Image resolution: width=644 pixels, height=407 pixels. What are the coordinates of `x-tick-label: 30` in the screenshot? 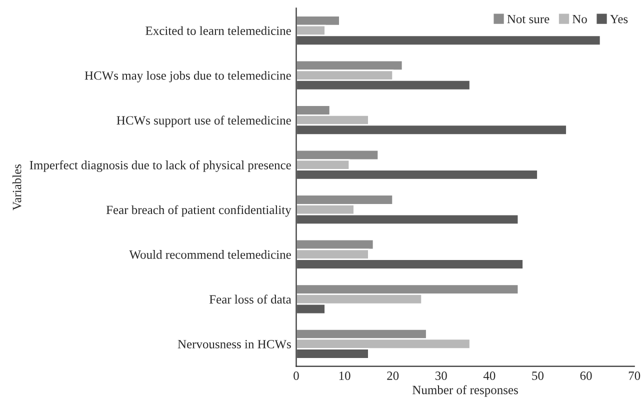 It's located at (441, 376).